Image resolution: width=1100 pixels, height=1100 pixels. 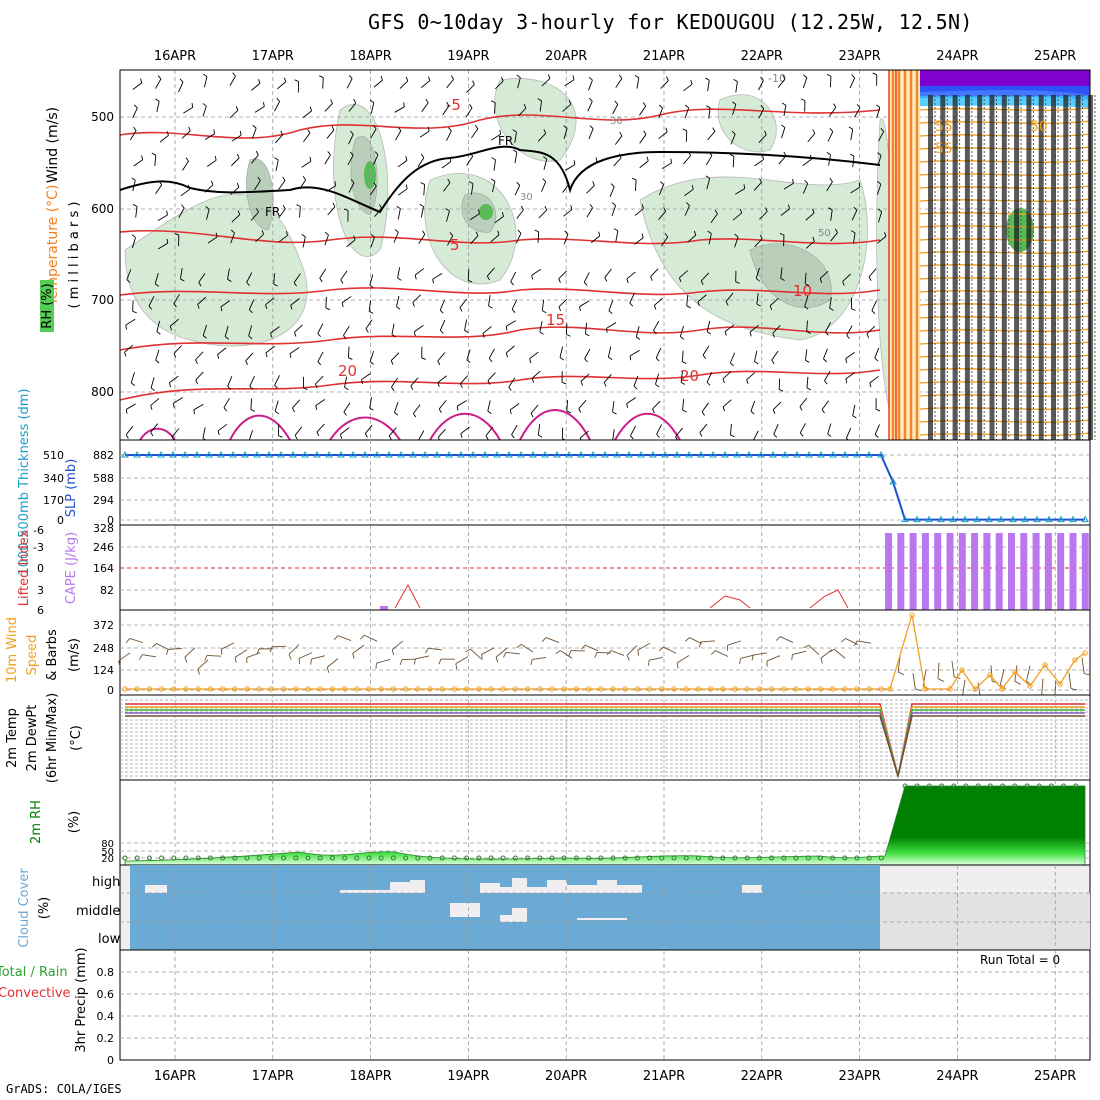 What do you see at coordinates (52, 738) in the screenshot?
I see `ylabel-minmax: (6hr Min/Max)` at bounding box center [52, 738].